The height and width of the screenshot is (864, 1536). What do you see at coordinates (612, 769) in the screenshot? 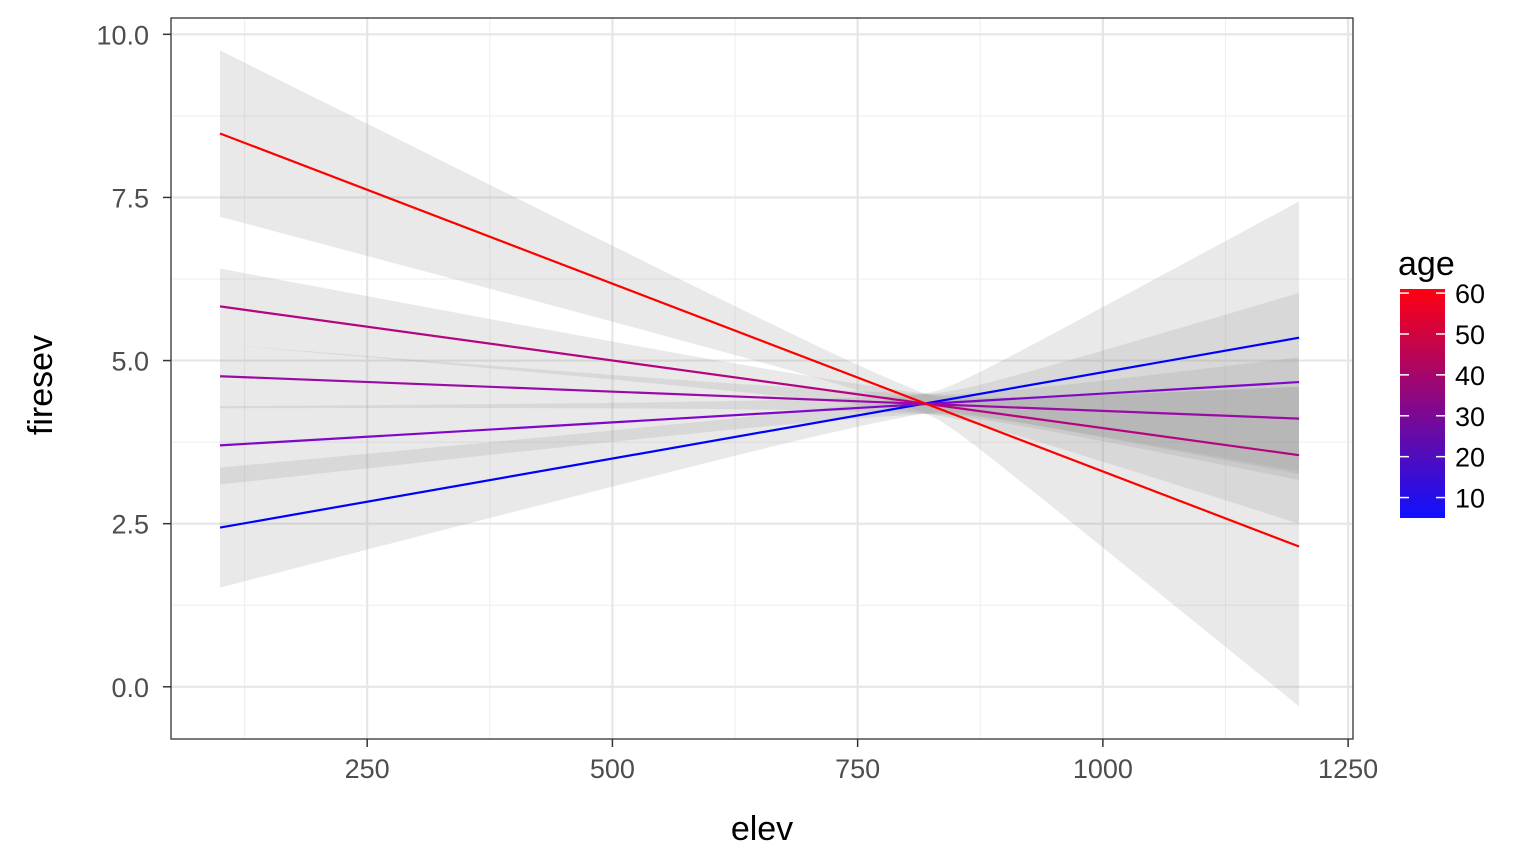
I see `x-tick-label: 500` at bounding box center [612, 769].